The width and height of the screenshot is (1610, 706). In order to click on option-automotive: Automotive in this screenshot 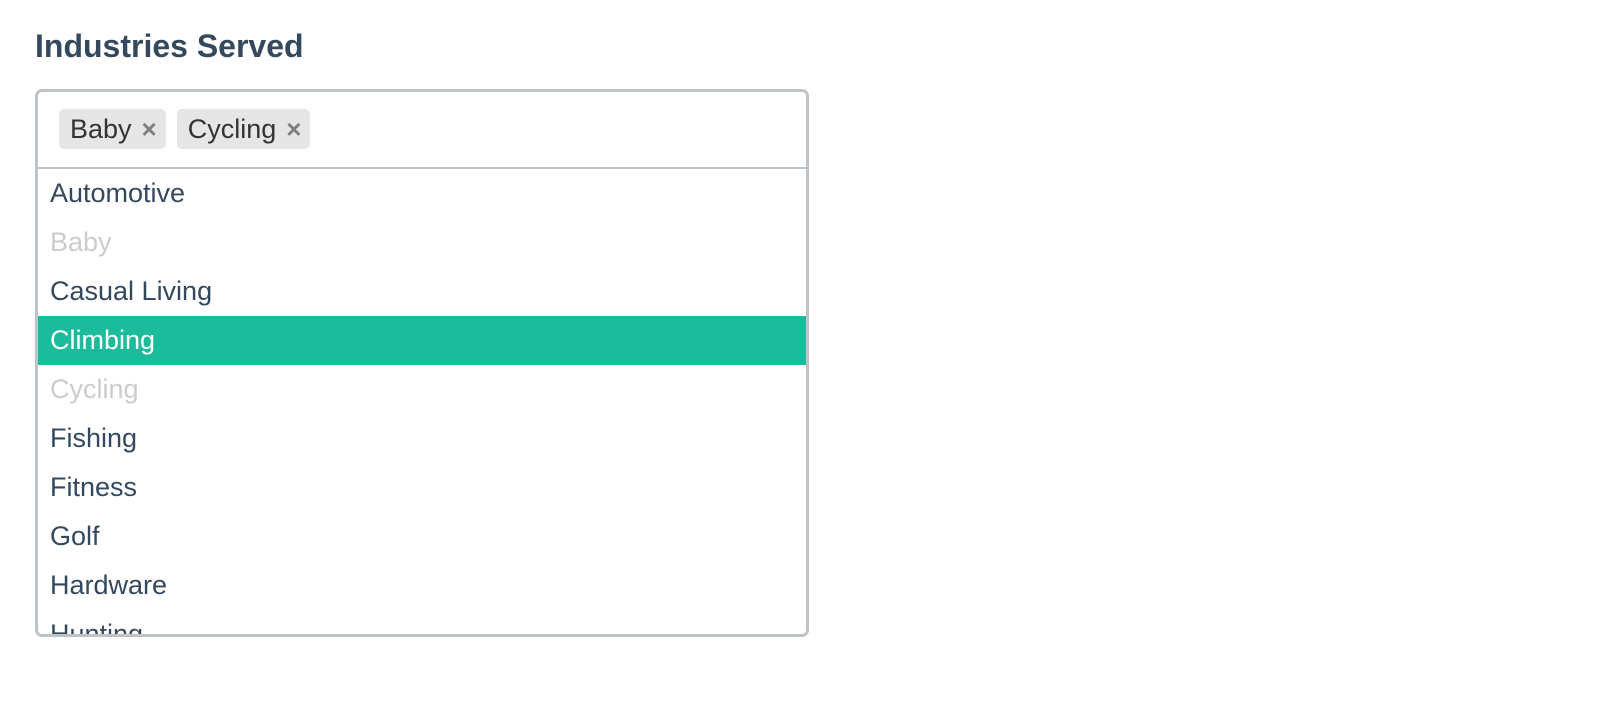, I will do `click(118, 193)`.